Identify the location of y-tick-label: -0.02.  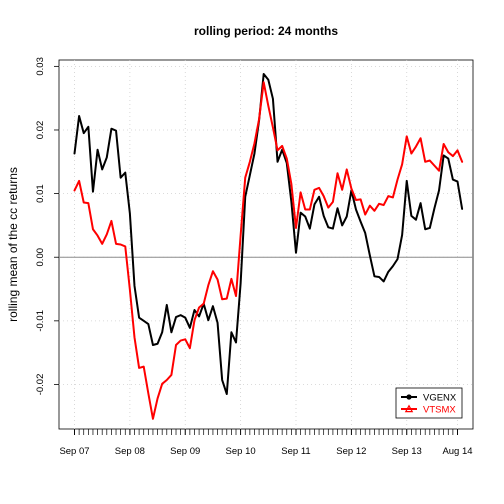
(40, 385).